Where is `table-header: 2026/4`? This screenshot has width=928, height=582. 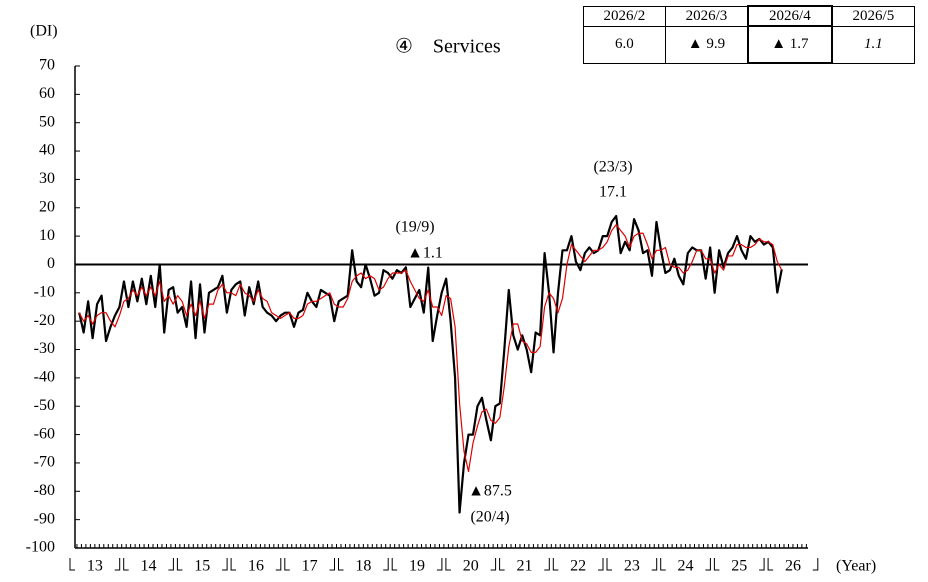
table-header: 2026/4 is located at coordinates (790, 16).